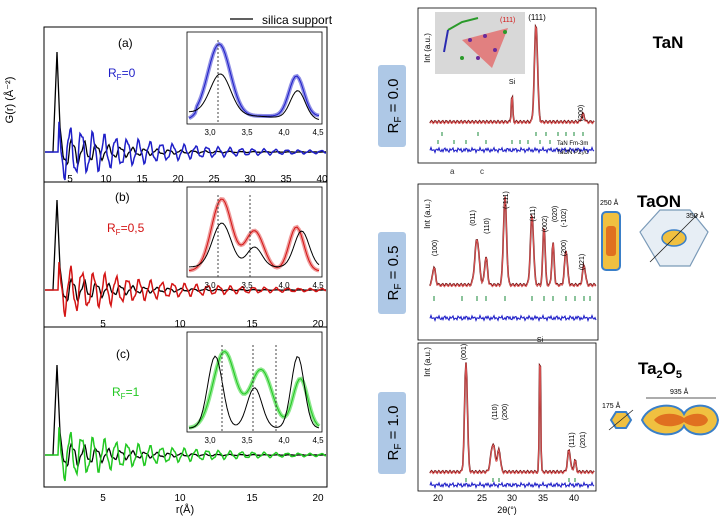 The width and height of the screenshot is (721, 525). I want to click on ta2o5-xtick: 40, so click(574, 498).